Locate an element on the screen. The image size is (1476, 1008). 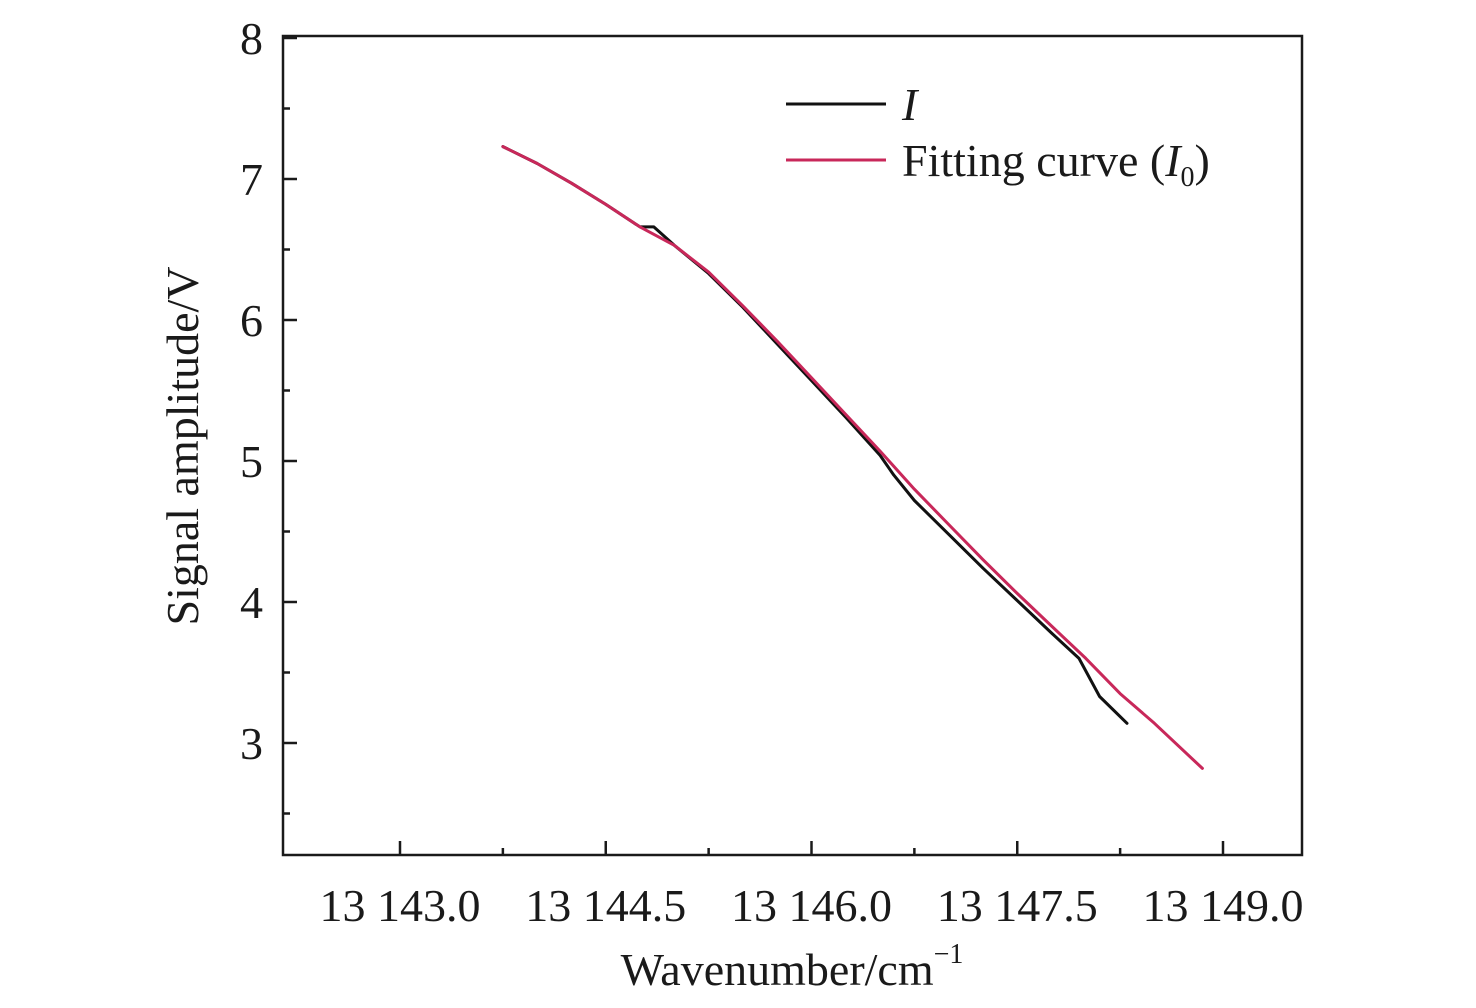
y-axis-title: Signal amplitude/V is located at coordinates (182, 445).